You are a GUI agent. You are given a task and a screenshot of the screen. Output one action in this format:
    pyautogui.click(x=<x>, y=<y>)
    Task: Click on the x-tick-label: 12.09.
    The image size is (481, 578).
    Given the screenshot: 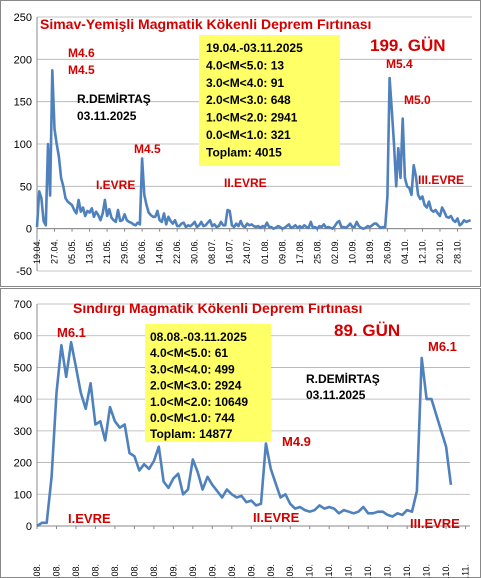 What is the action you would take?
    pyautogui.click(x=212, y=571)
    